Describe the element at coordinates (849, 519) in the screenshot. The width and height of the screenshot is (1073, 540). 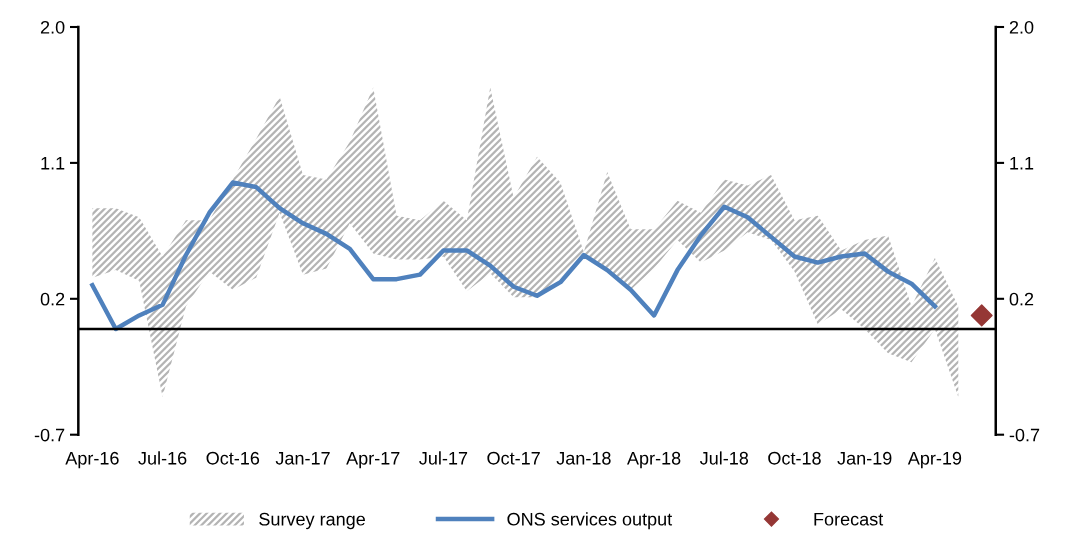
I see `legend-label: Forecast` at that location.